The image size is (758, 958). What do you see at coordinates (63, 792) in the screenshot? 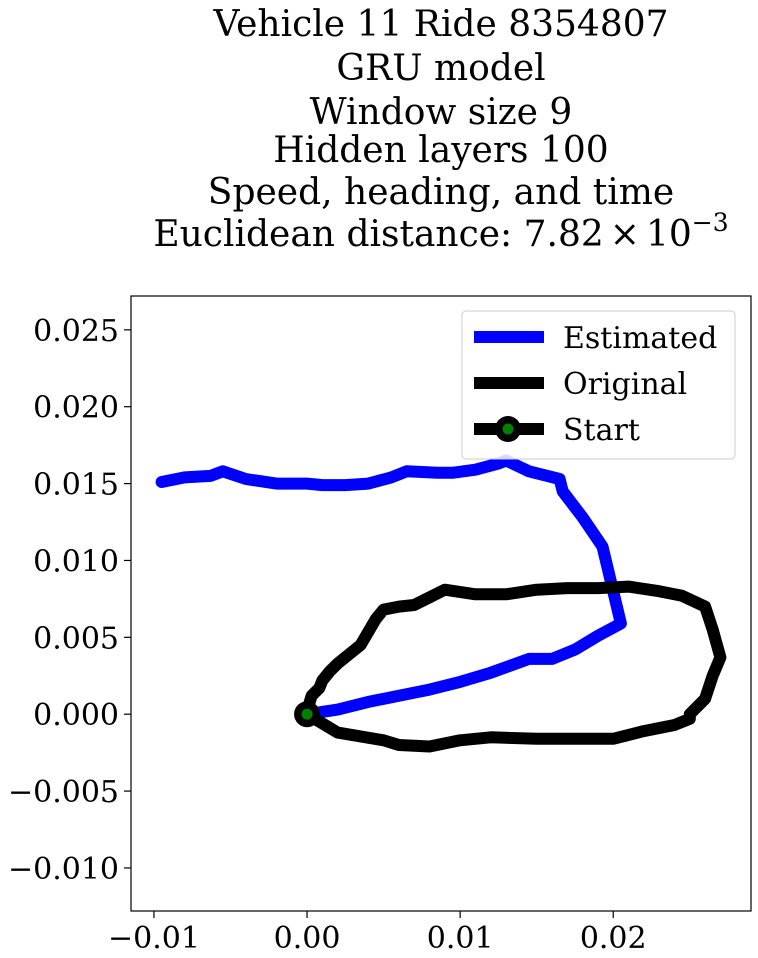
I see `y-tick-label: −0.005` at bounding box center [63, 792].